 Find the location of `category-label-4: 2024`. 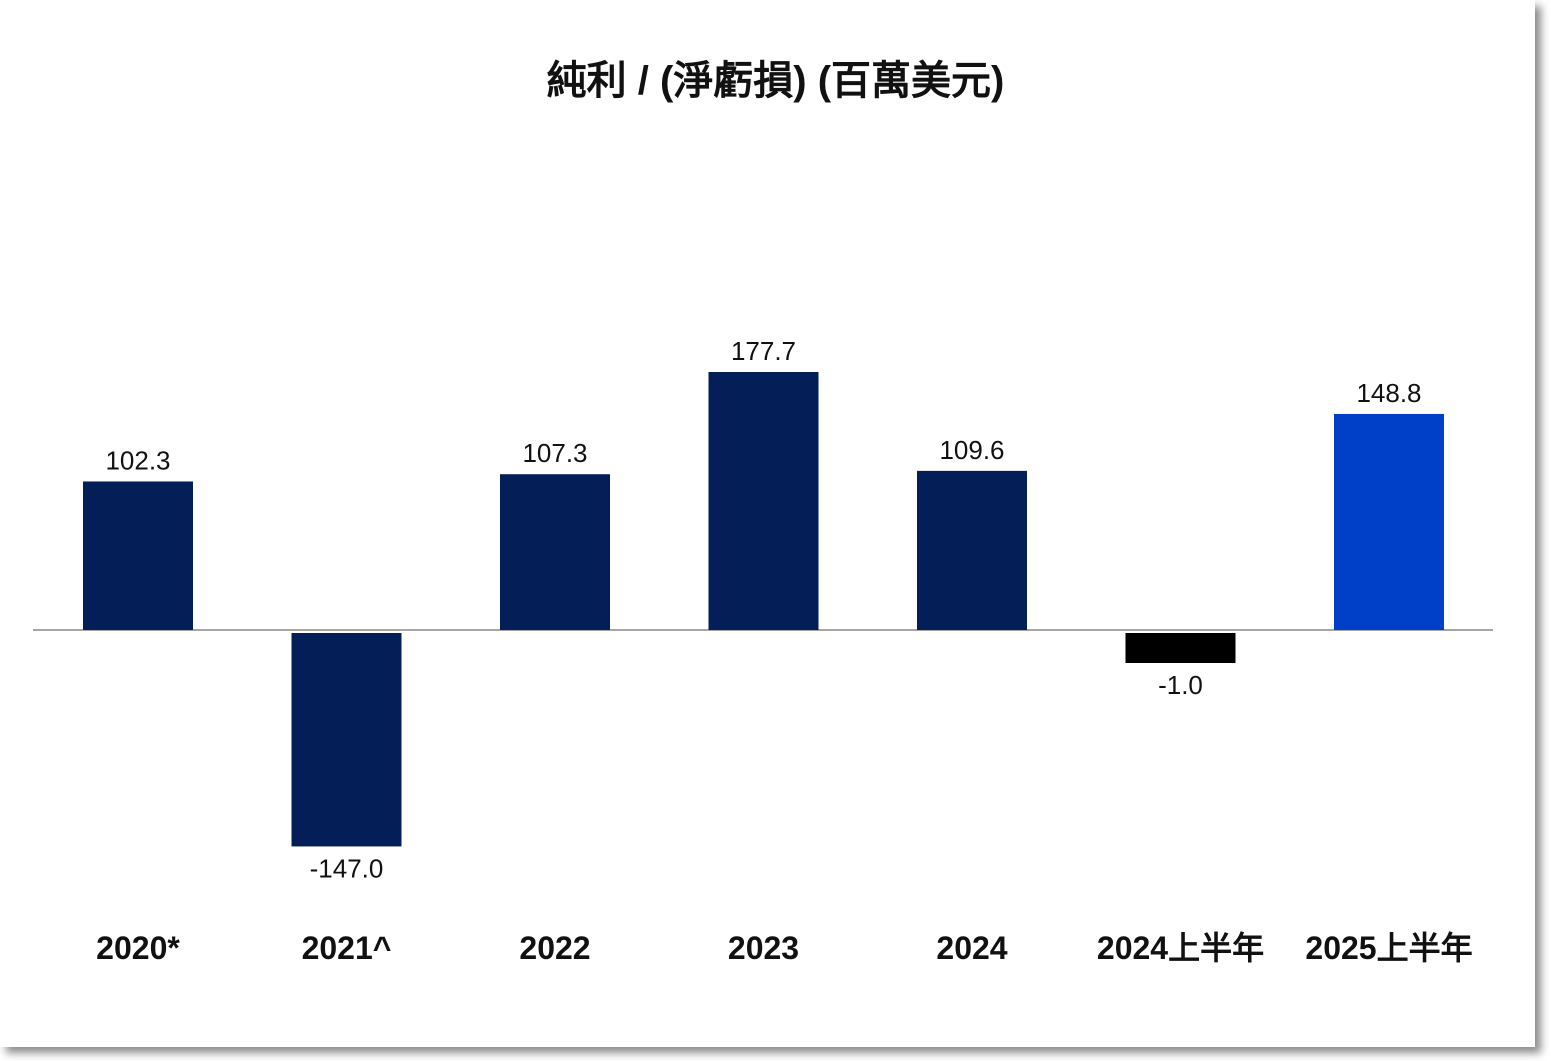

category-label-4: 2024 is located at coordinates (971, 948).